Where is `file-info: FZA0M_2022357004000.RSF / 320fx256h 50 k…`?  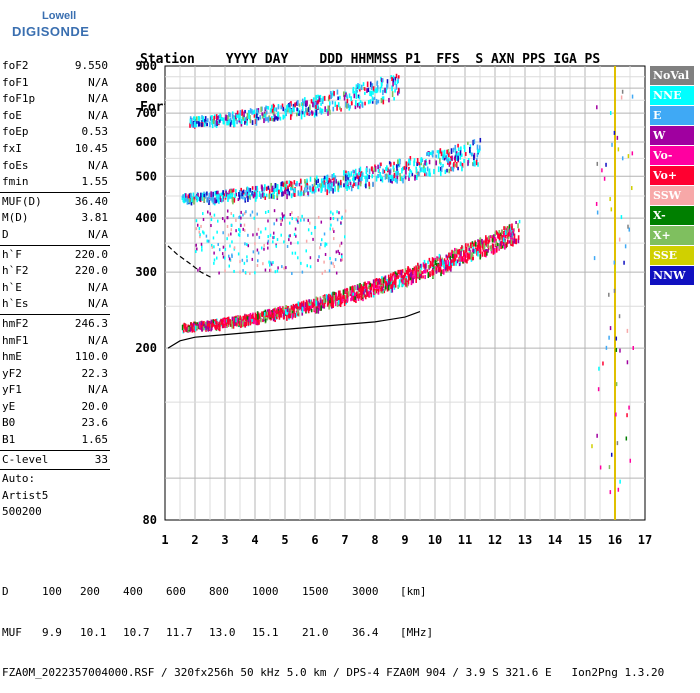 file-info: FZA0M_2022357004000.RSF / 320fx256h 50 k… is located at coordinates (333, 672).